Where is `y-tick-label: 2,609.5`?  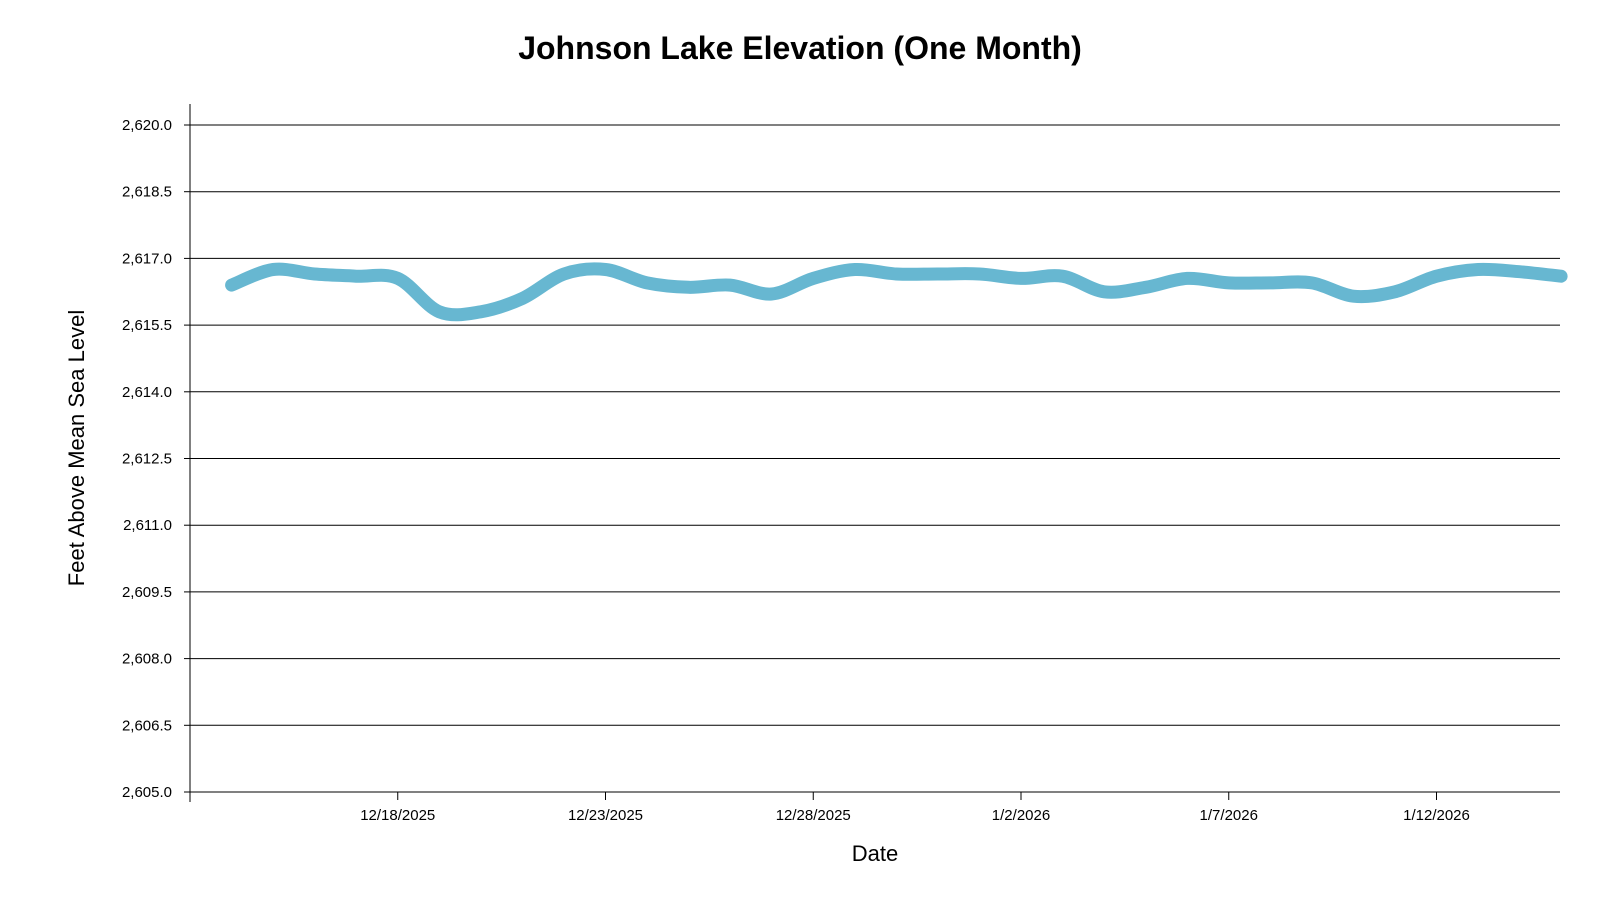 y-tick-label: 2,609.5 is located at coordinates (147, 592).